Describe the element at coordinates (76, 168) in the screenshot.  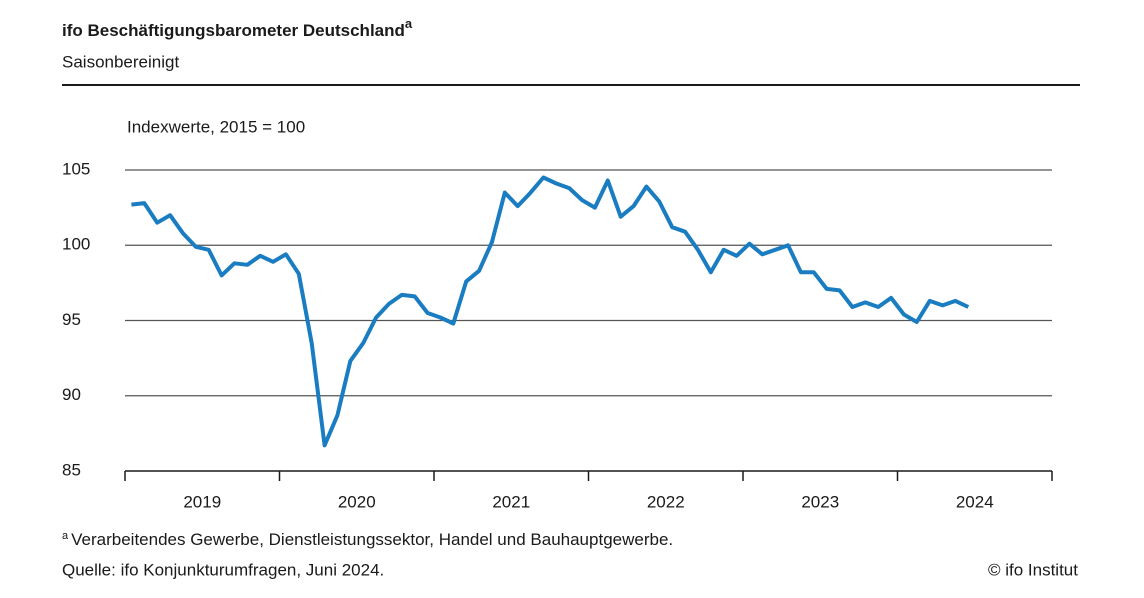
I see `y-tick-label: 105` at that location.